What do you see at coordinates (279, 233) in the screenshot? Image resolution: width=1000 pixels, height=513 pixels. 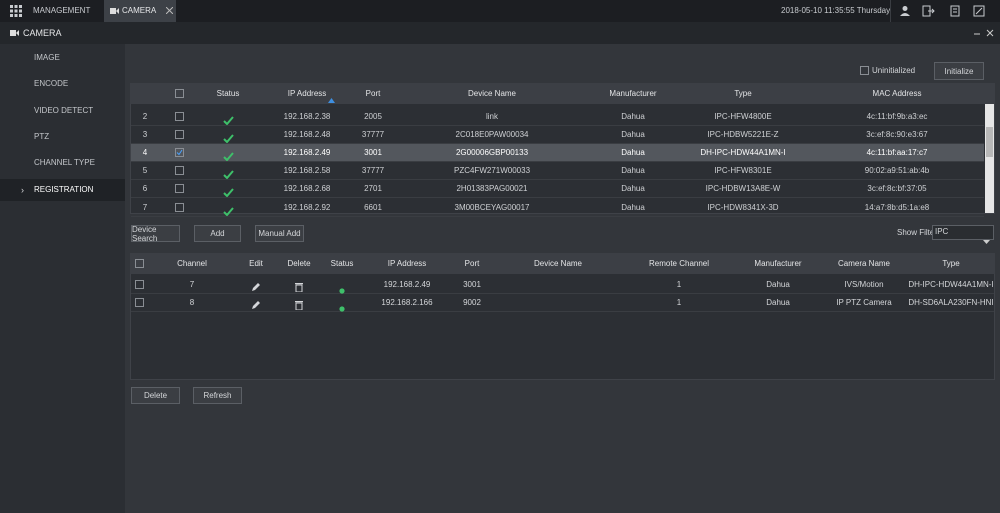 I see `button: Manual Add` at bounding box center [279, 233].